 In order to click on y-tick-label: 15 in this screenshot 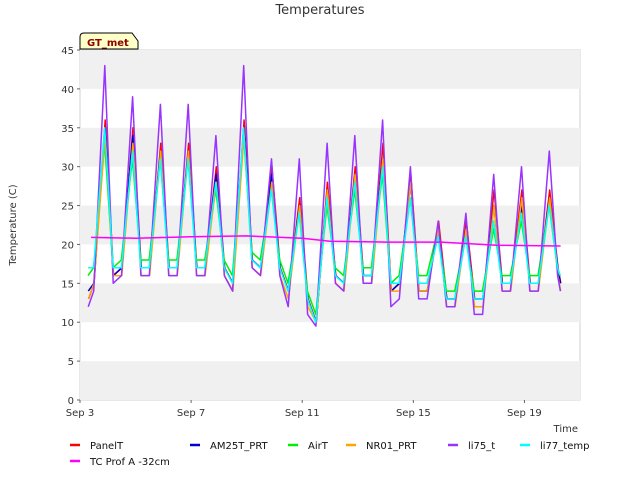, I will do `click(67, 284)`.